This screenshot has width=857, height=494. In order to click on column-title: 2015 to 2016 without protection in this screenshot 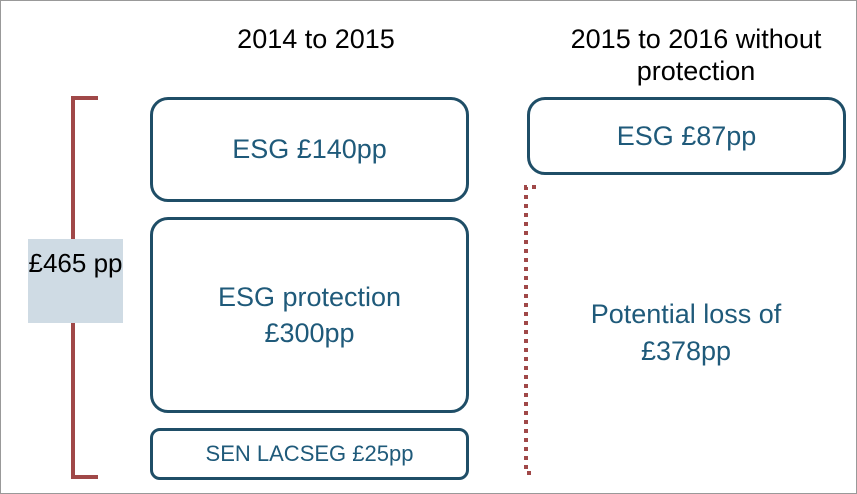, I will do `click(696, 55)`.